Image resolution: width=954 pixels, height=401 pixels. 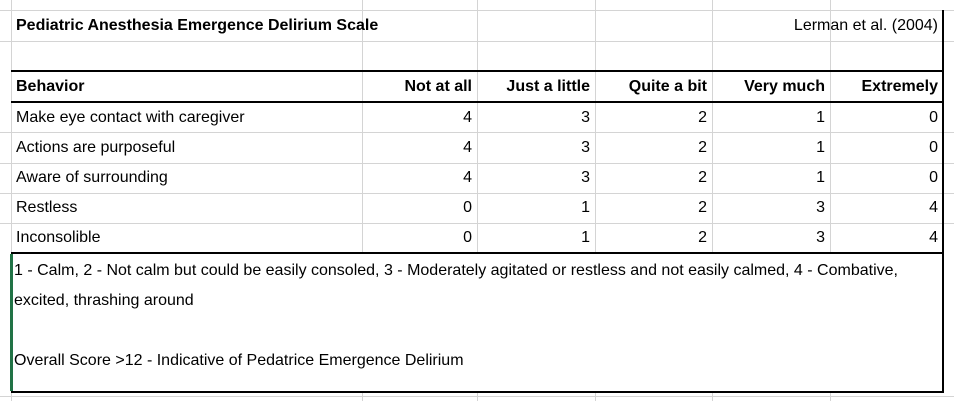 I want to click on behavior-cell: Make eye contact with caregiver, so click(x=130, y=117).